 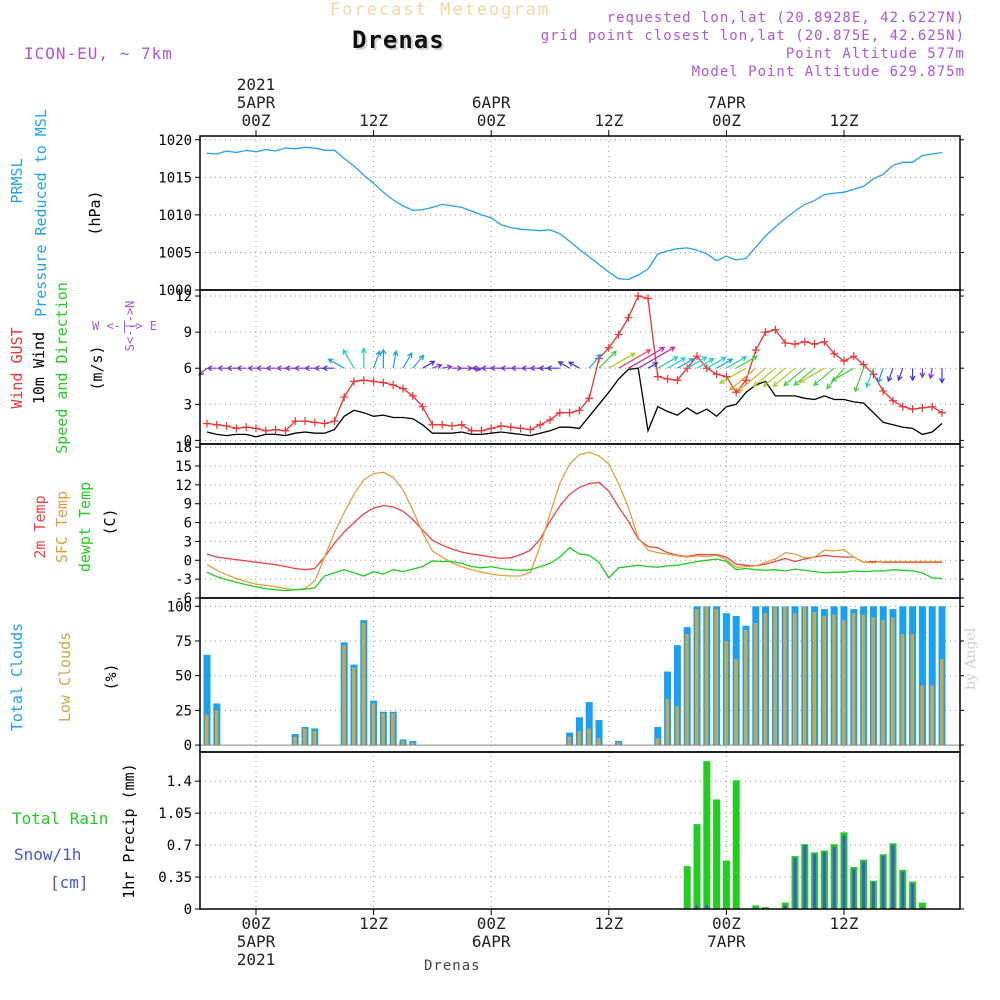 What do you see at coordinates (179, 846) in the screenshot?
I see `y-tick-label: 0.7` at bounding box center [179, 846].